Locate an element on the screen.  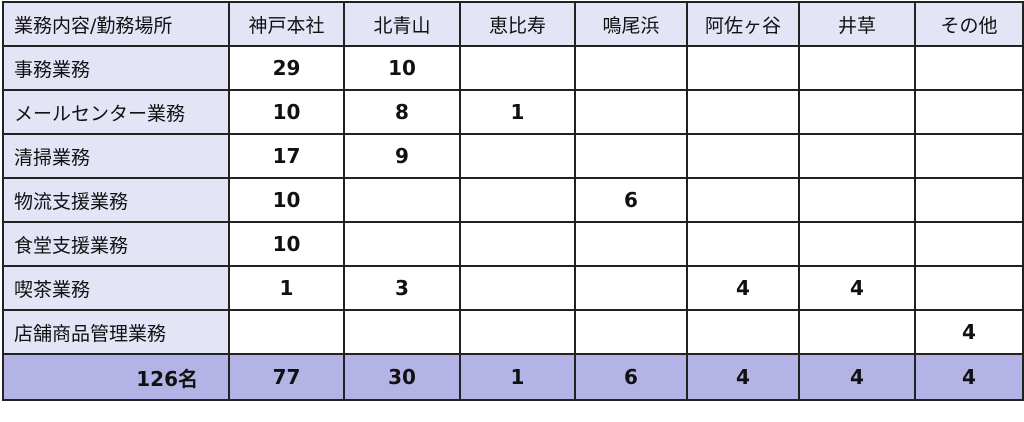
table-row: 事務業務 29 10 is located at coordinates (513, 68).